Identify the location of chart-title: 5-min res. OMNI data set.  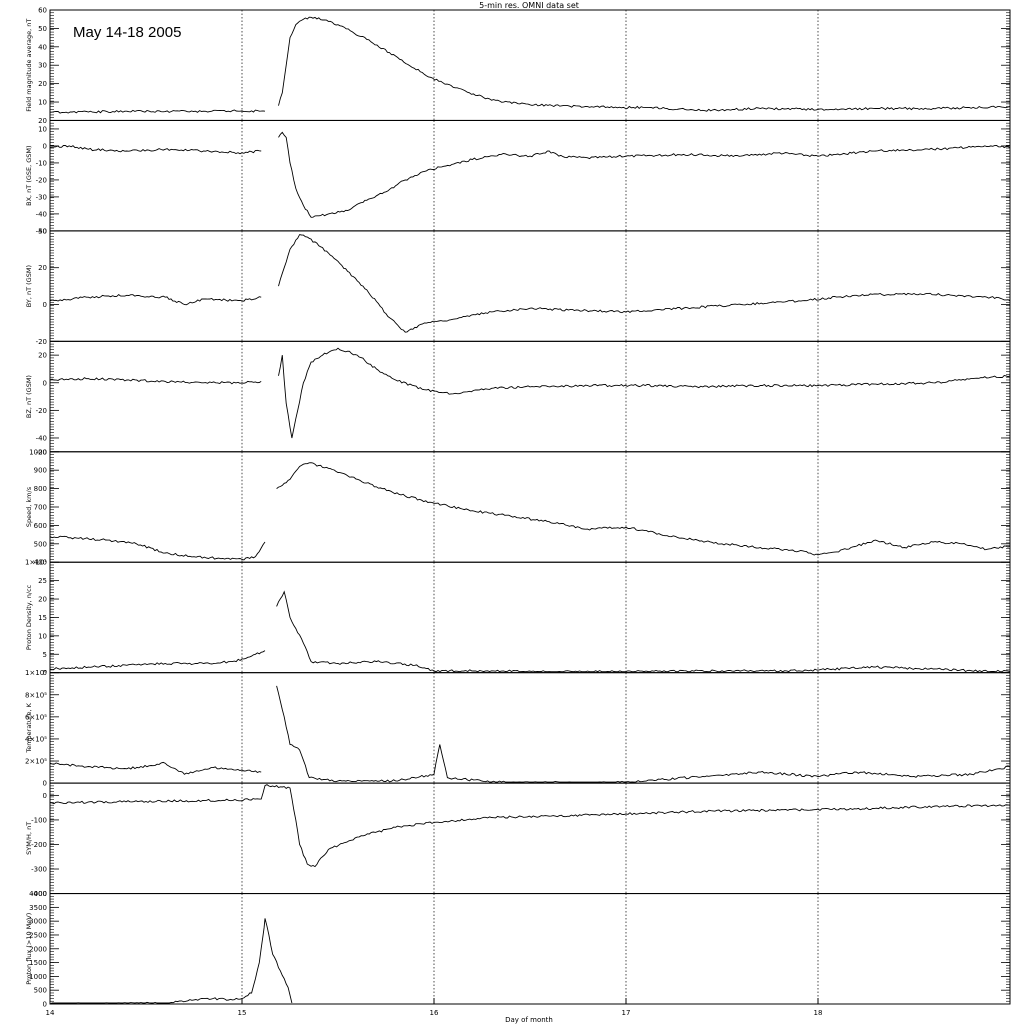
(529, 5).